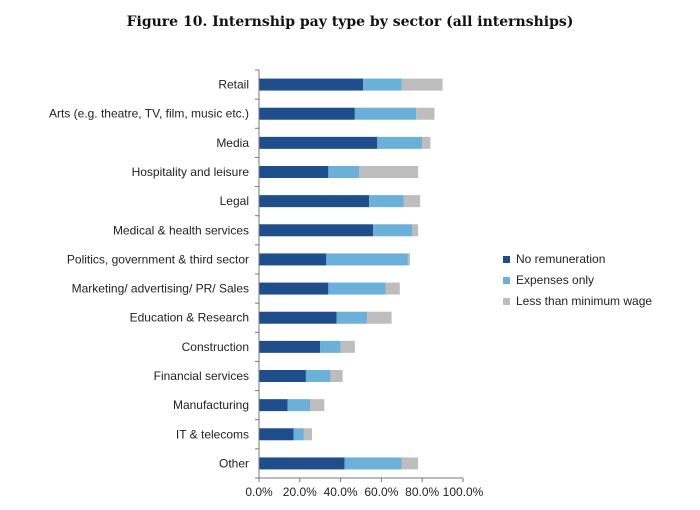 This screenshot has height=510, width=700. I want to click on x-tick-label: 100.0%, so click(463, 492).